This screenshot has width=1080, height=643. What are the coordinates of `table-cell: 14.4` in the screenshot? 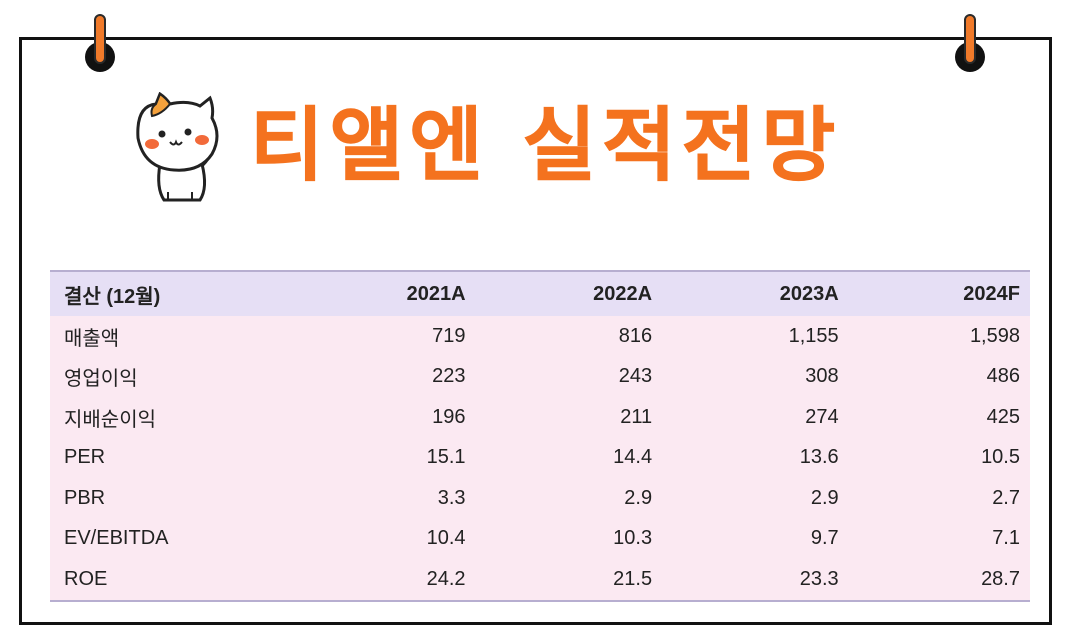 It's located at (633, 457).